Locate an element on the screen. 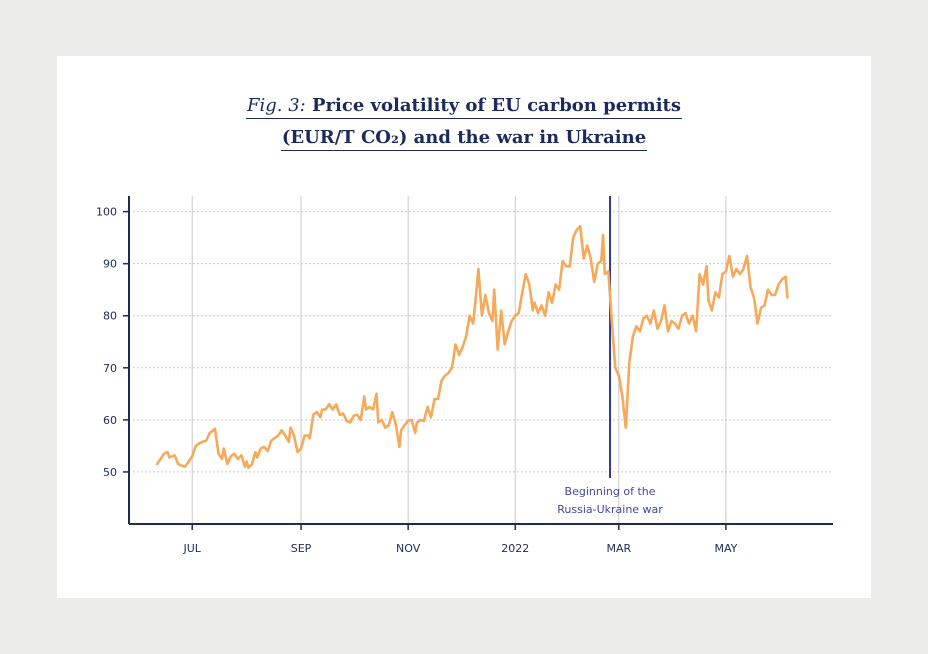  event-label-line-1: Beginning of the is located at coordinates (610, 491).